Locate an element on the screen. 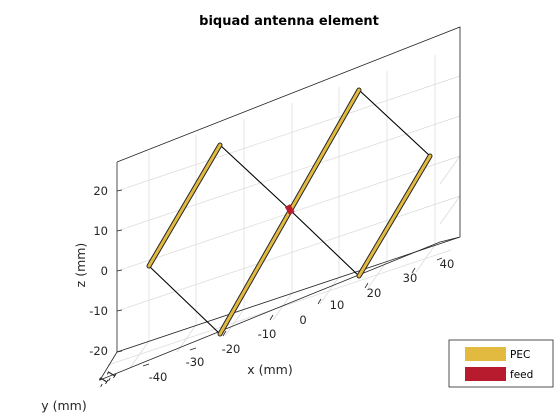 The width and height of the screenshot is (560, 420). z-tick-label: -20 is located at coordinates (98, 351).